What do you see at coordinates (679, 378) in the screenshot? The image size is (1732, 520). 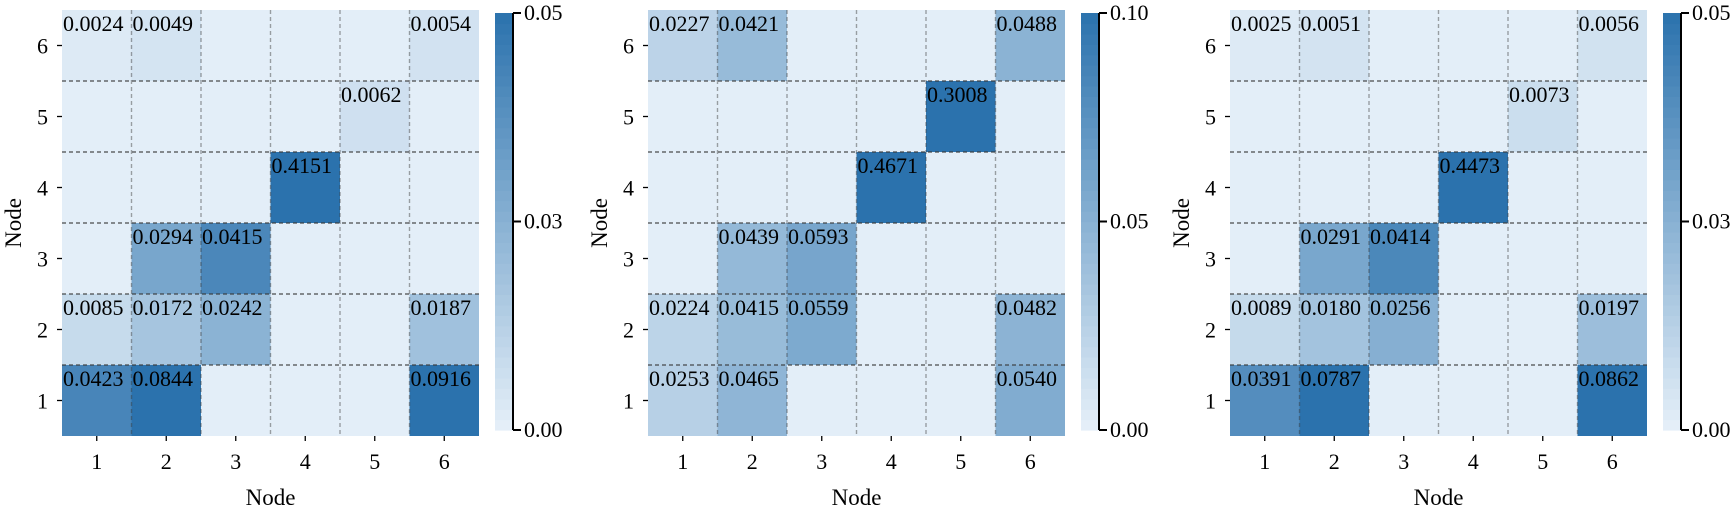 I see `cell-value-label: 0.0253` at bounding box center [679, 378].